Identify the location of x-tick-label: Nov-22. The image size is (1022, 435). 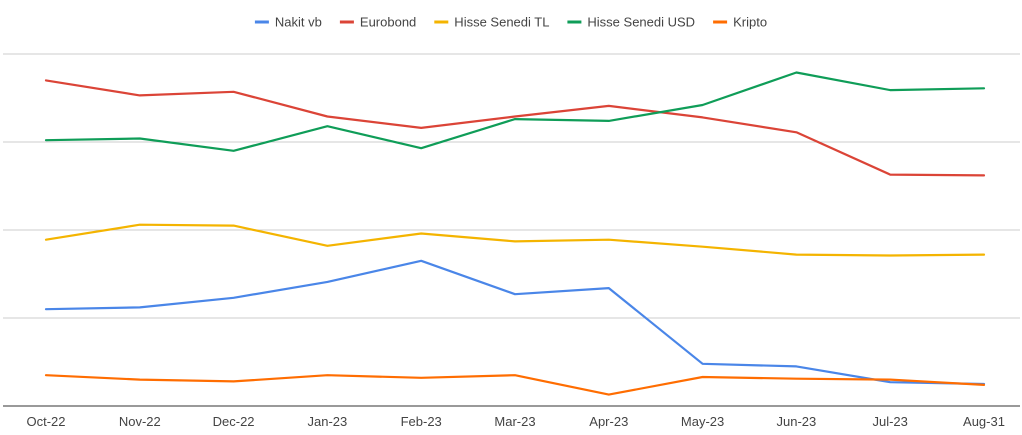
(140, 421).